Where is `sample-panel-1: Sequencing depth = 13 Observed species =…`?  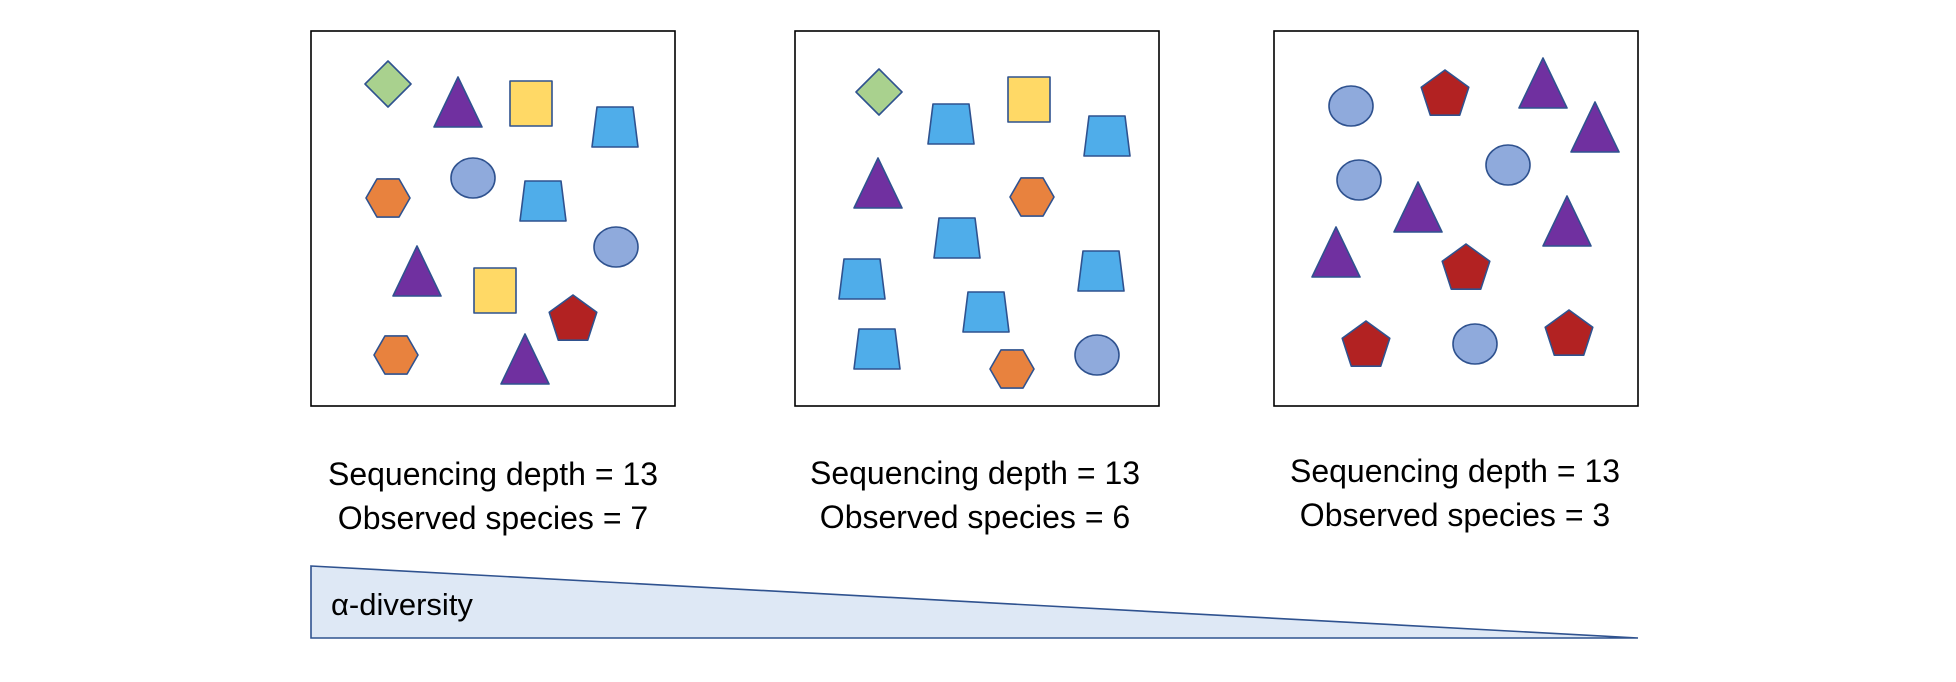
sample-panel-1: Sequencing depth = 13 Observed species =… is located at coordinates (493, 283).